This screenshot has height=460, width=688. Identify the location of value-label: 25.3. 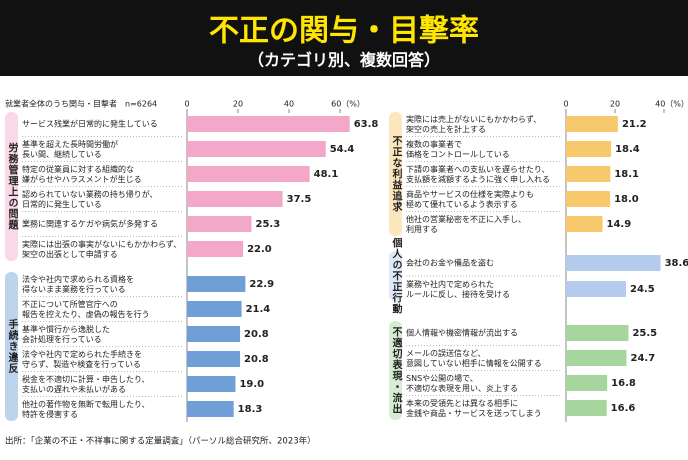
(268, 224).